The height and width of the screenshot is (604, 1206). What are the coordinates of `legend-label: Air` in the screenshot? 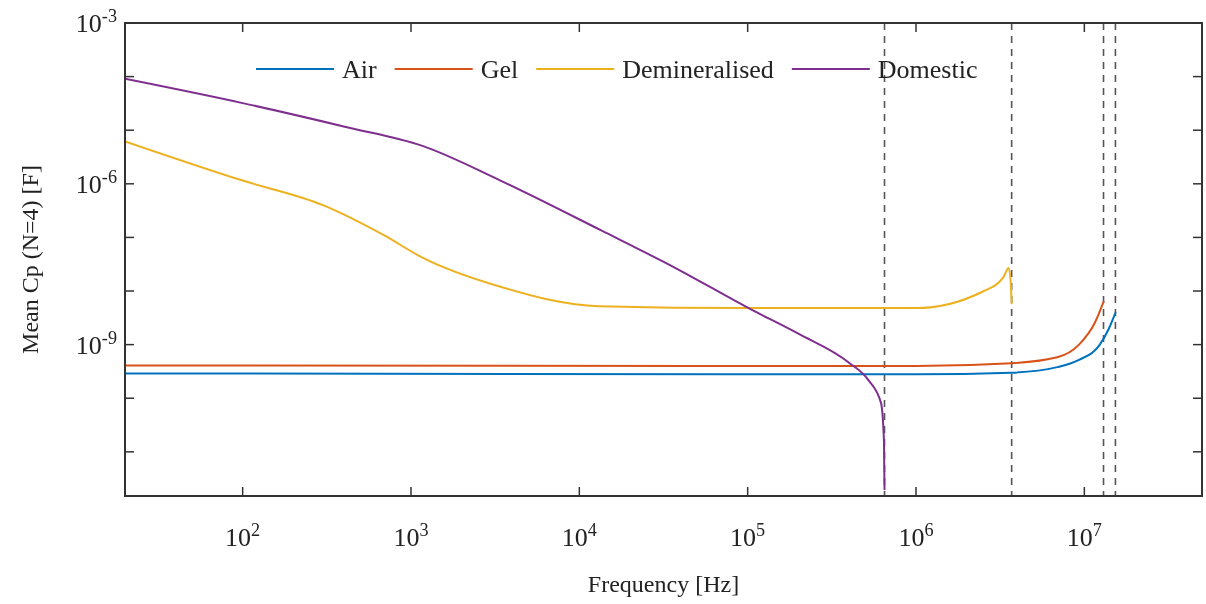 It's located at (359, 69).